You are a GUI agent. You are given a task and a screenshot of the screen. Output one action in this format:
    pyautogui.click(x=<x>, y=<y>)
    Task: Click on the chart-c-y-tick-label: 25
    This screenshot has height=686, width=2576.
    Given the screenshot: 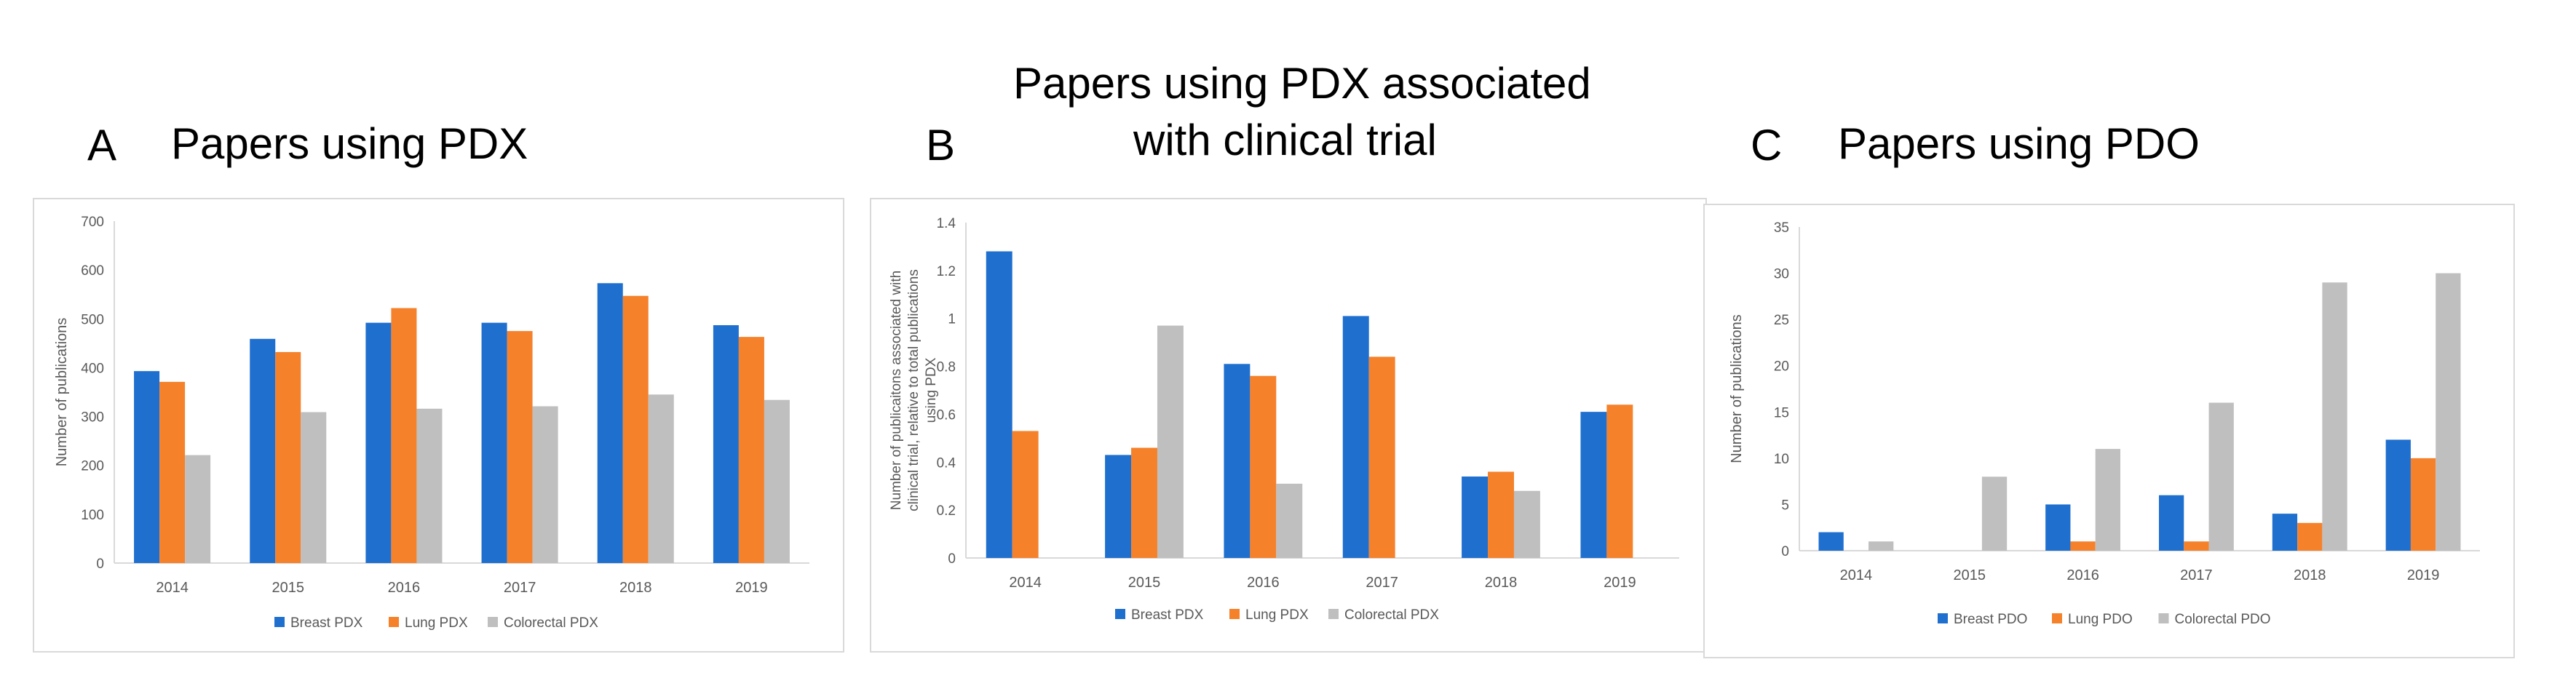 What is the action you would take?
    pyautogui.click(x=1781, y=320)
    